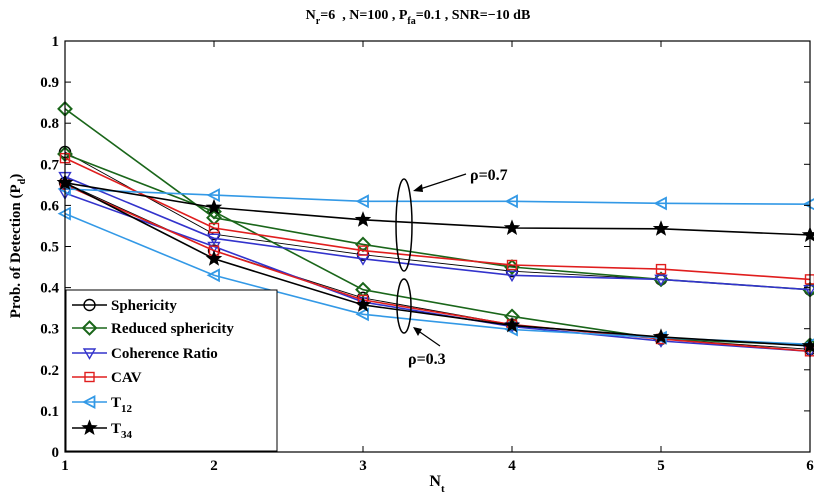 This screenshot has height=498, width=814. Describe the element at coordinates (363, 466) in the screenshot. I see `x-tick-label: 3` at that location.